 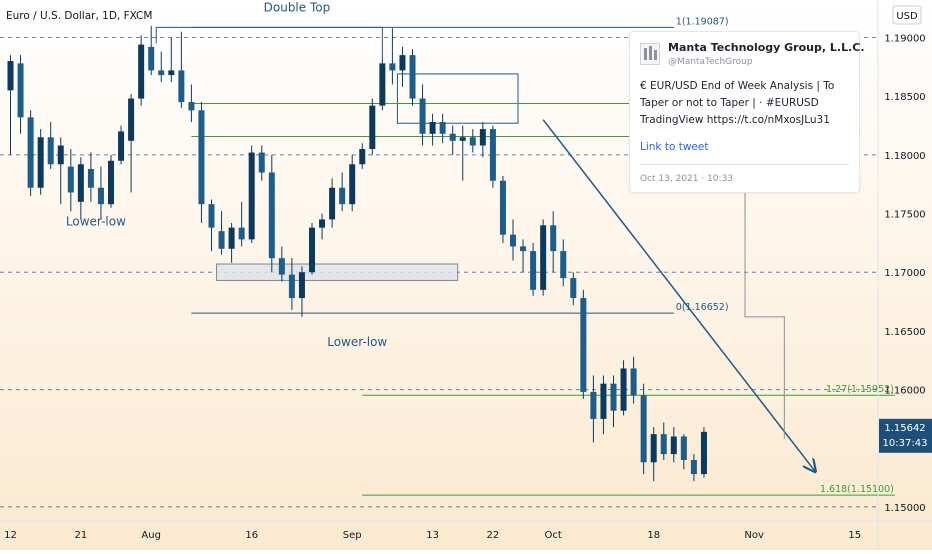 I want to click on time-axis-label: 16, so click(x=251, y=535).